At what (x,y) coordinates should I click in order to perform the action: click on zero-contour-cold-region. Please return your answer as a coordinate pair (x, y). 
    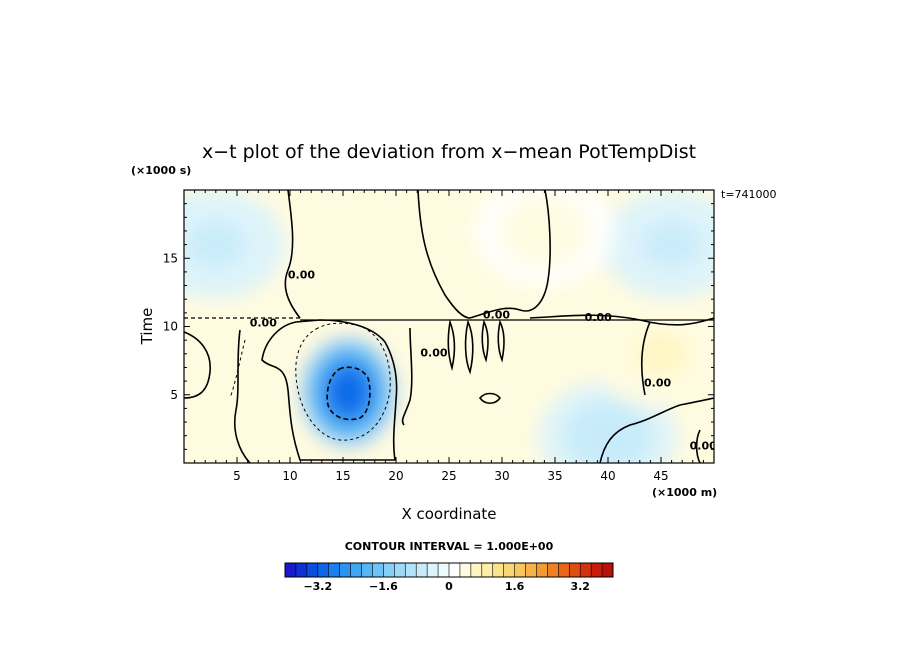
    Looking at the image, I should click on (329, 390).